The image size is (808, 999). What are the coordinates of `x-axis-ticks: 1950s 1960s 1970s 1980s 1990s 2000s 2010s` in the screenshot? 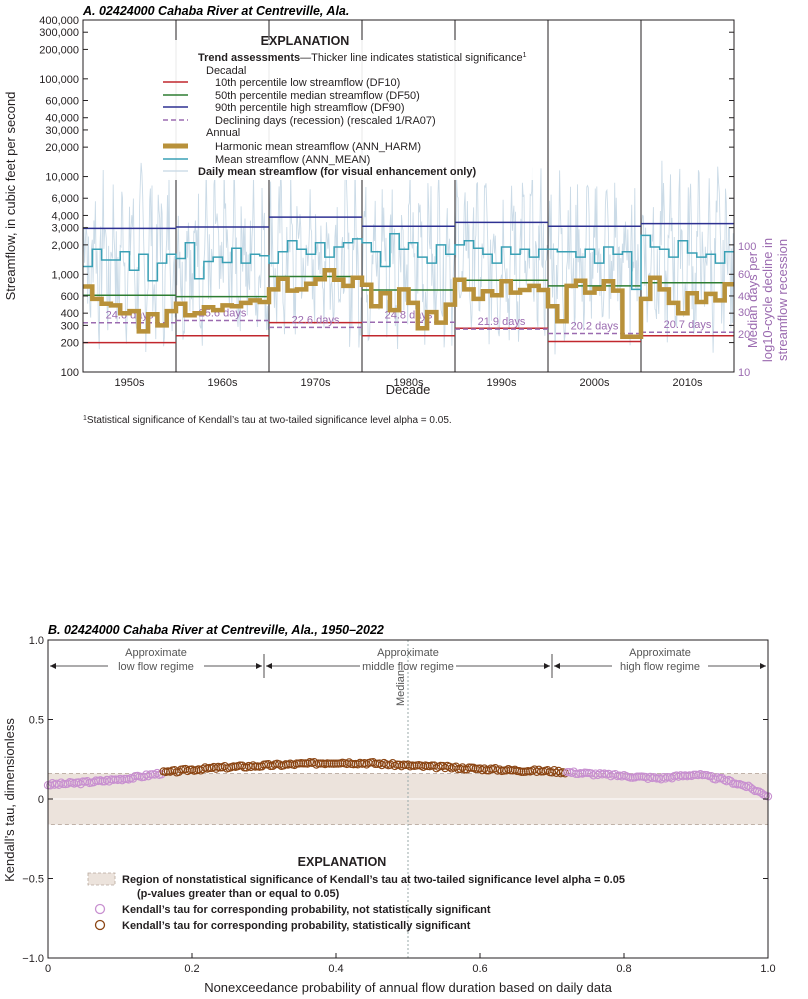 It's located at (409, 383).